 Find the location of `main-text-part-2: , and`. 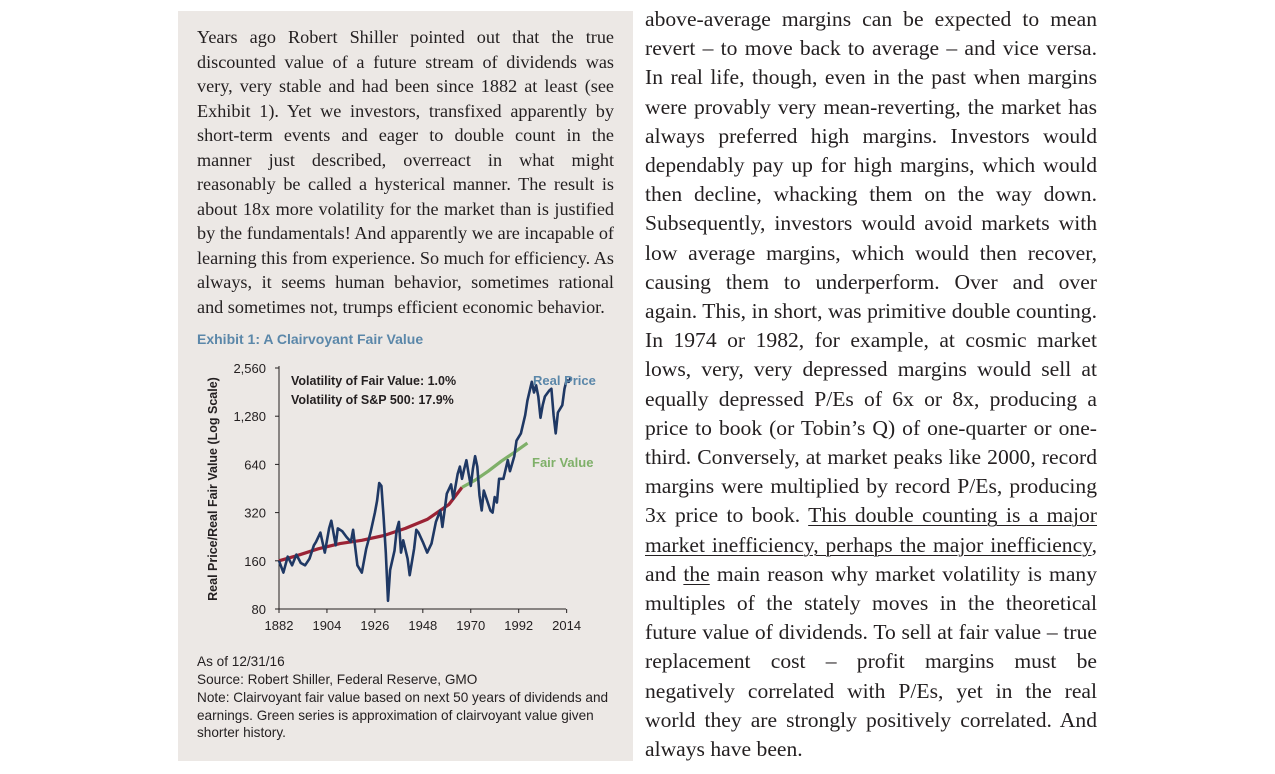

main-text-part-2: , and is located at coordinates (871, 559).